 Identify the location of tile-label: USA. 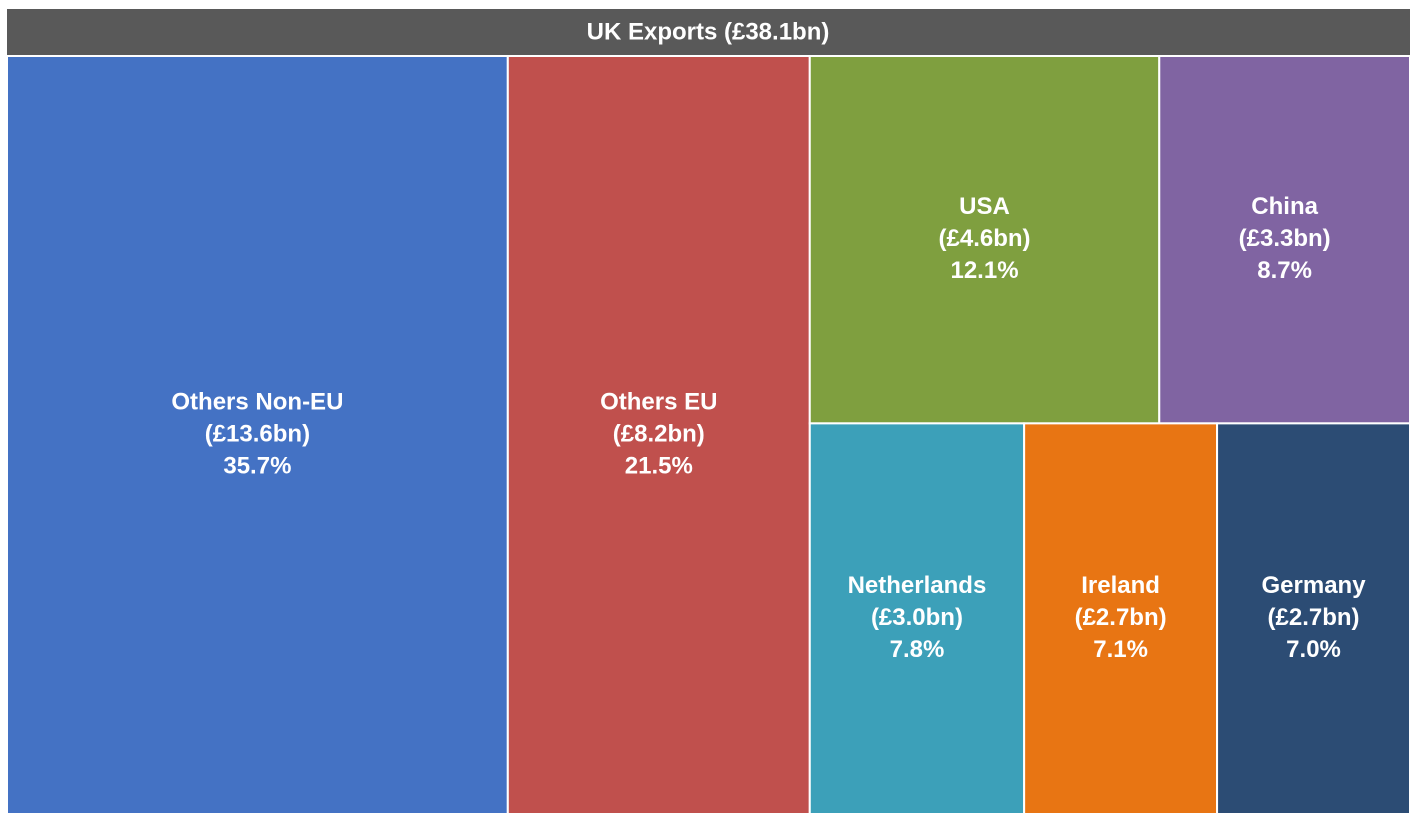
(984, 206).